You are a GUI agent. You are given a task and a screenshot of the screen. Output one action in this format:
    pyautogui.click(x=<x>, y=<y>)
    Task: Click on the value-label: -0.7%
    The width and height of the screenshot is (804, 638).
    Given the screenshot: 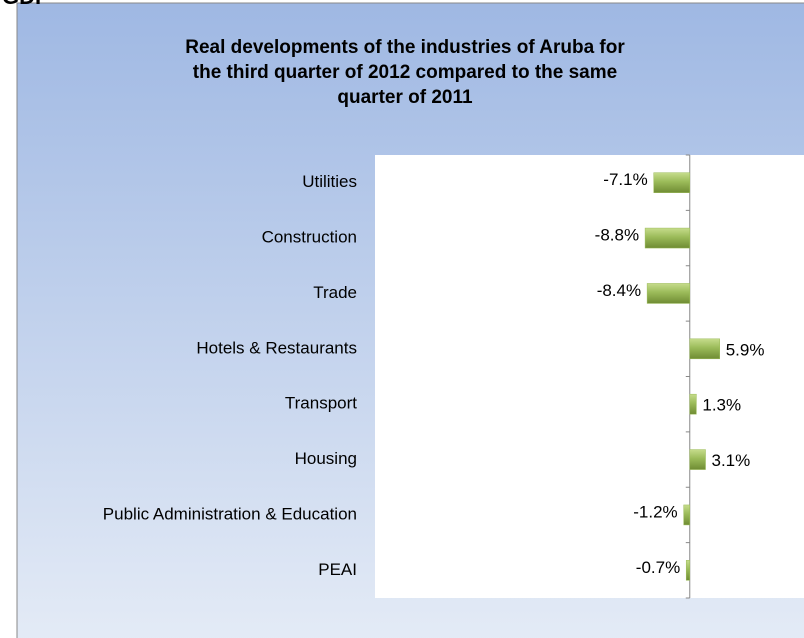 What is the action you would take?
    pyautogui.click(x=658, y=567)
    